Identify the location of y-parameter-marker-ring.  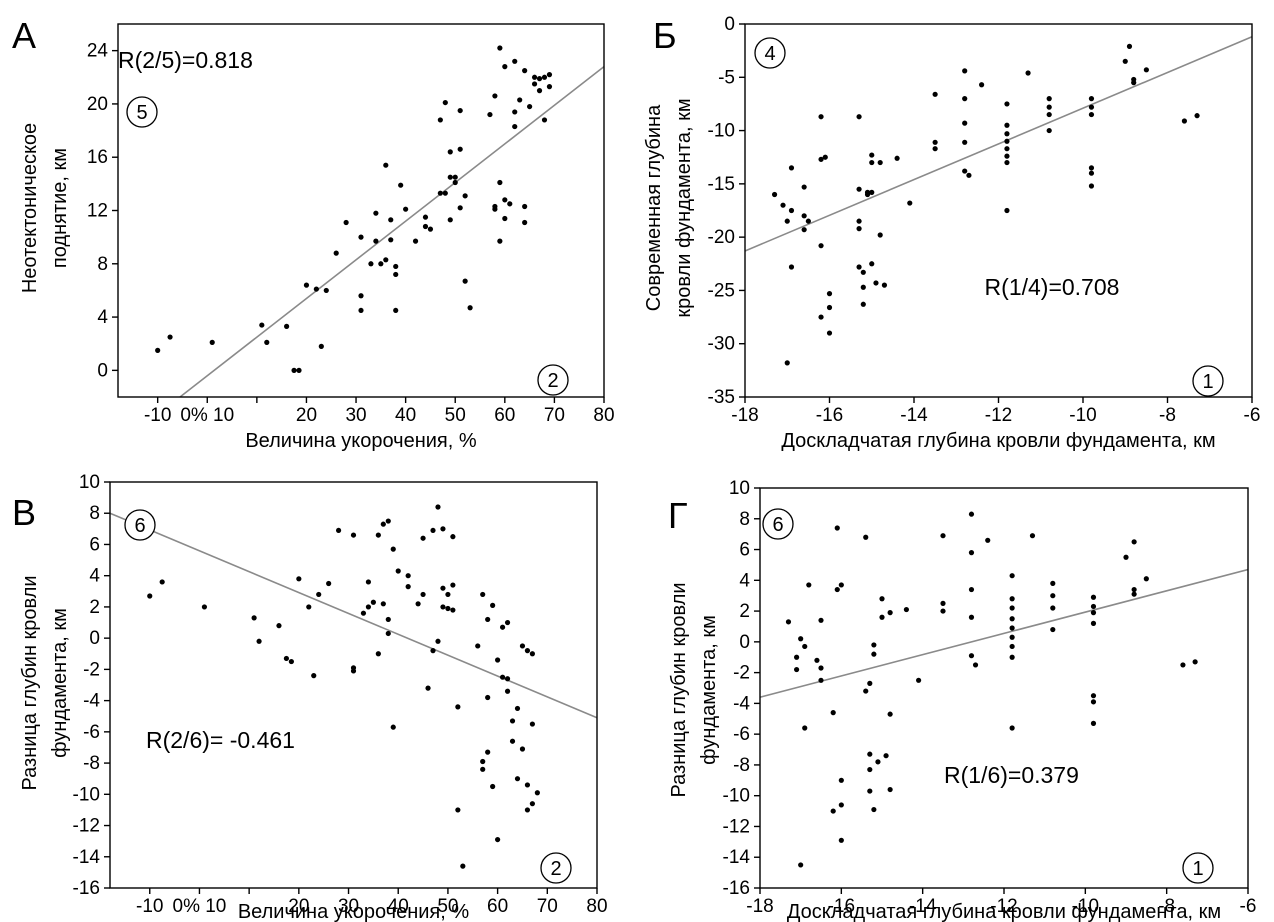
(142, 112).